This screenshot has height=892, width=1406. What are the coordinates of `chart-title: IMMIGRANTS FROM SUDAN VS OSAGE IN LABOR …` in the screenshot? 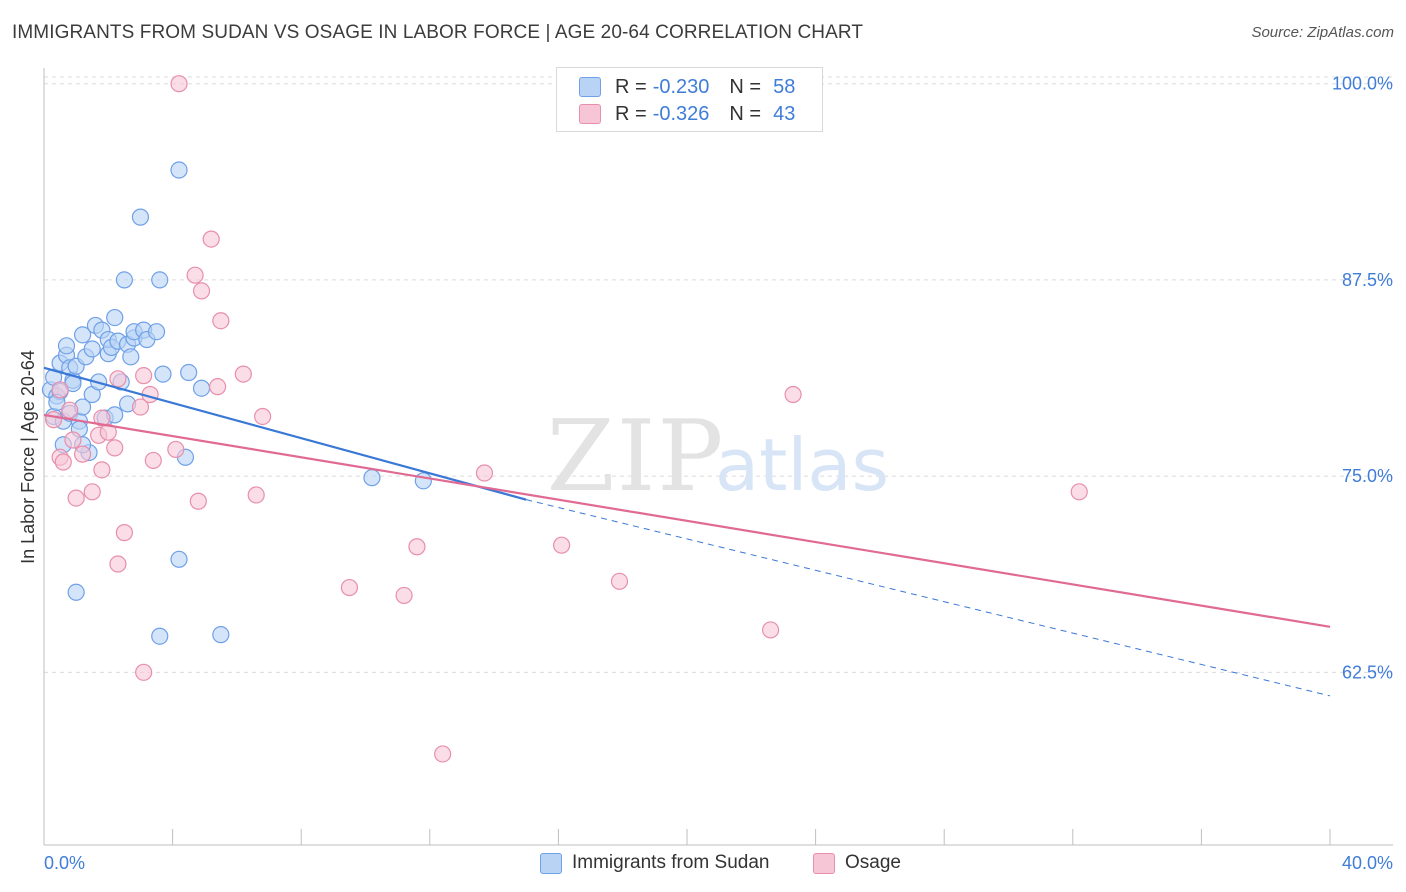 It's located at (438, 32).